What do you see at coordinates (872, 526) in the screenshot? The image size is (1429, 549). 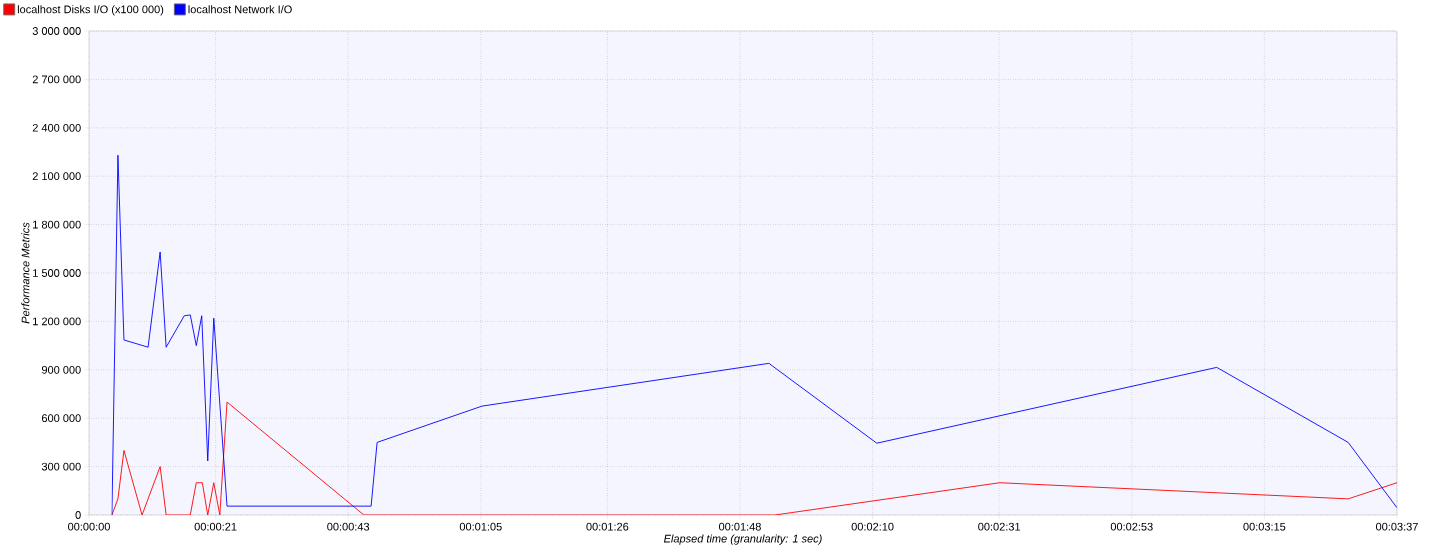 I see `x-tick-label: 00:02:10` at bounding box center [872, 526].